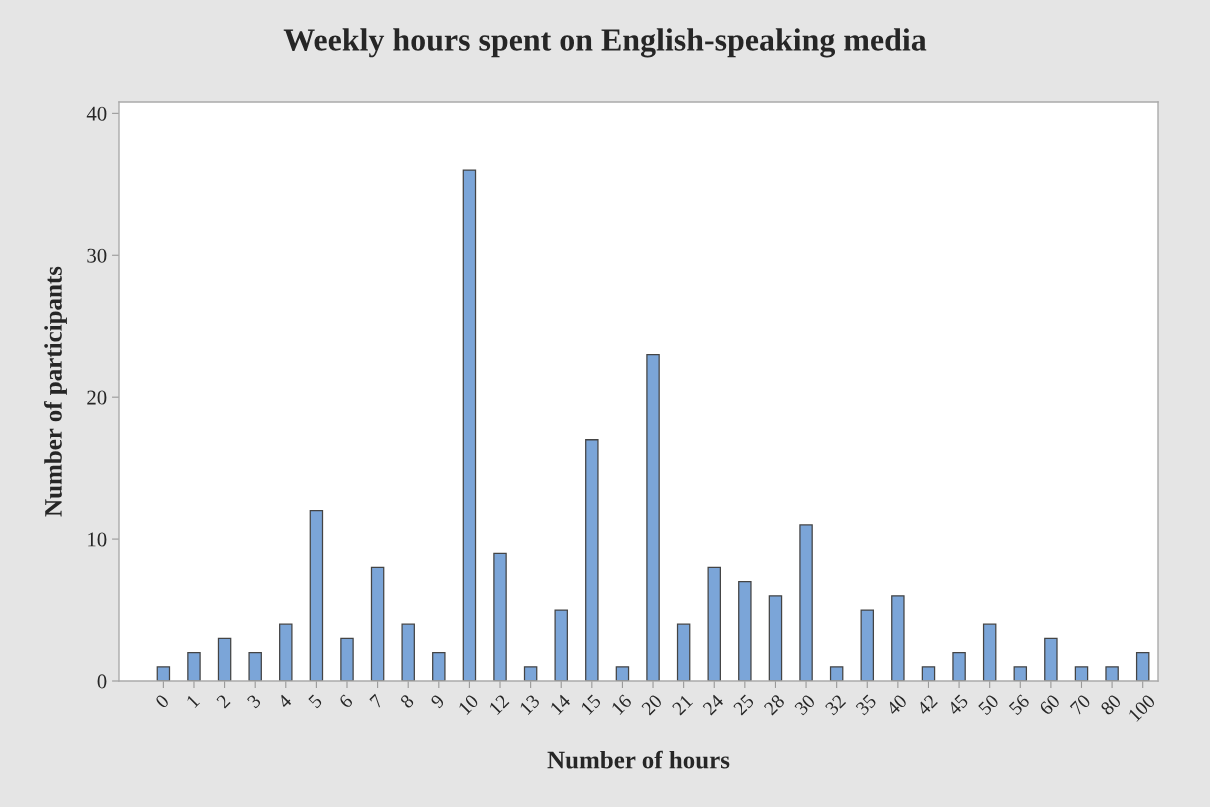 The width and height of the screenshot is (1210, 807). I want to click on x-tick-label: 20, so click(651, 704).